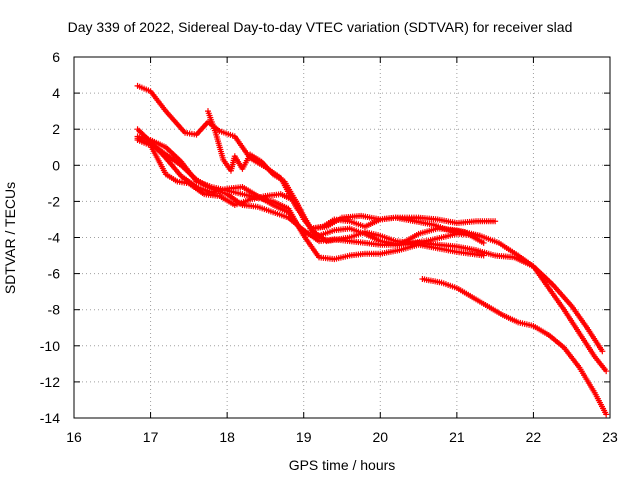 This screenshot has height=480, width=640. I want to click on x-tick-label: 16, so click(74, 437).